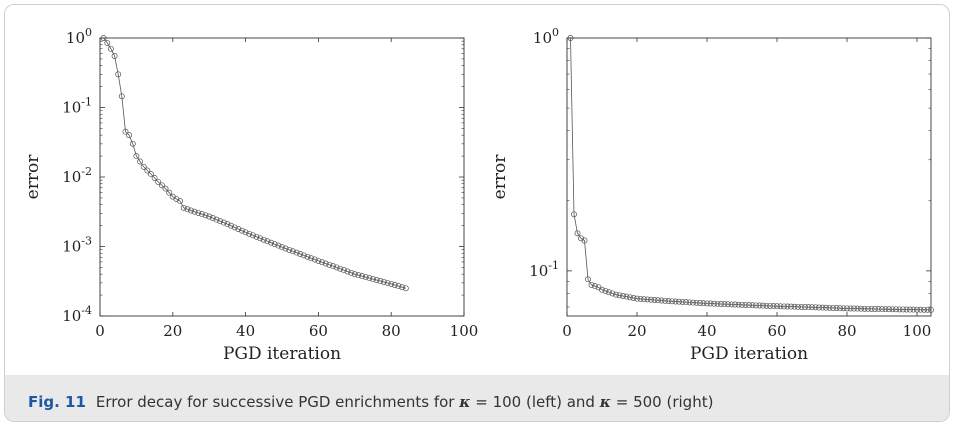  I want to click on caption-label: Fig. 11, so click(57, 402).